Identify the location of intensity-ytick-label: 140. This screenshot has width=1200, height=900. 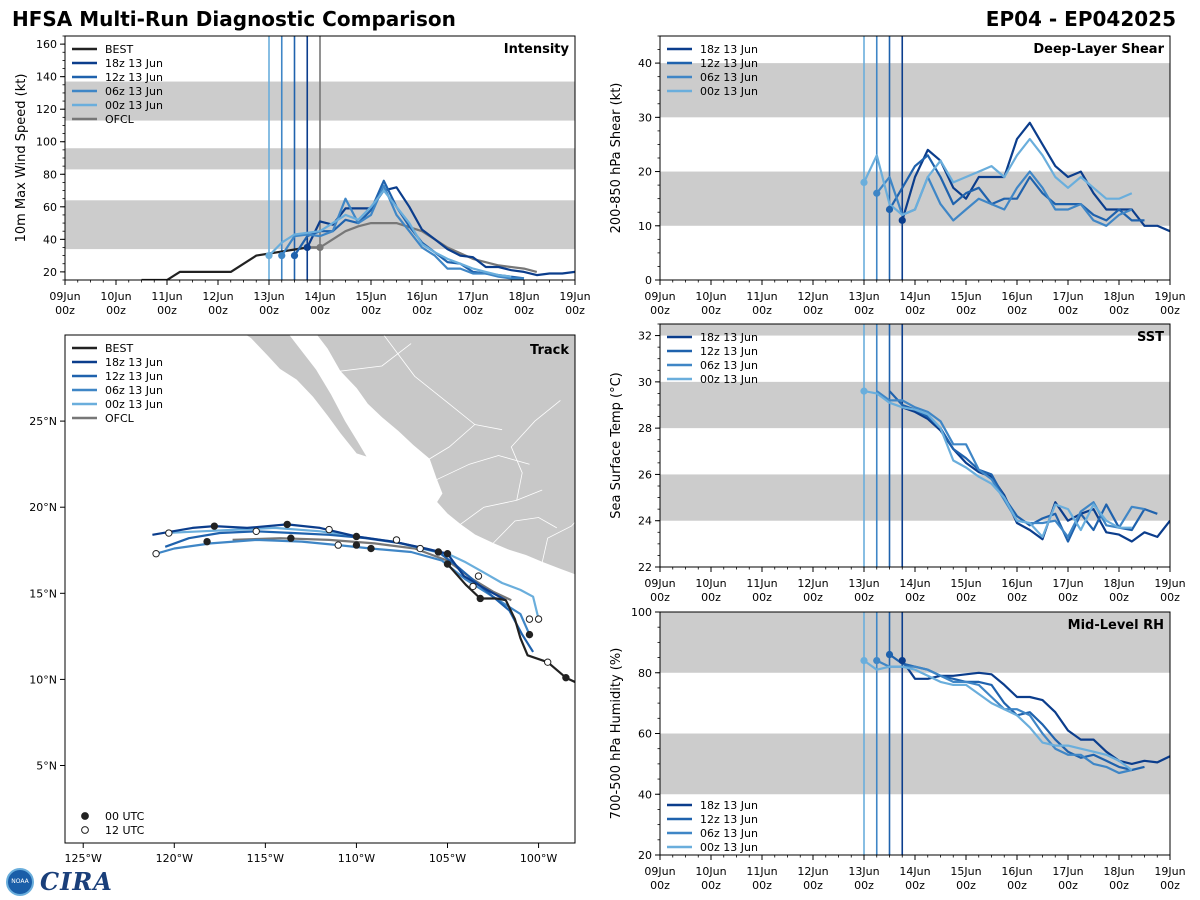
(46, 77).